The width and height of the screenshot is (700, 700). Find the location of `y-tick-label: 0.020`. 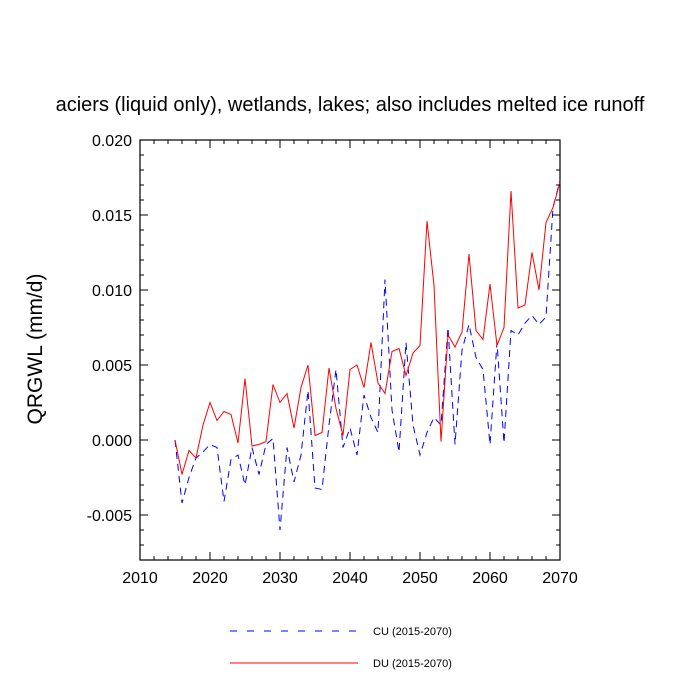

y-tick-label: 0.020 is located at coordinates (112, 141).